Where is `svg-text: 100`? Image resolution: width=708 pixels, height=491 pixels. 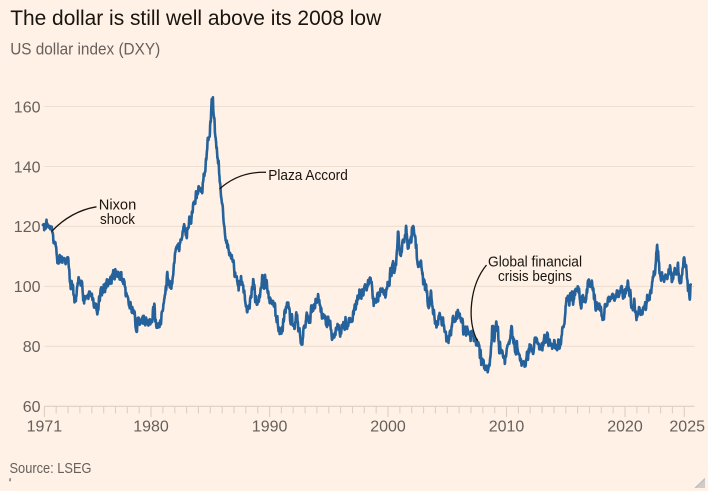
svg-text: 100 is located at coordinates (27, 287).